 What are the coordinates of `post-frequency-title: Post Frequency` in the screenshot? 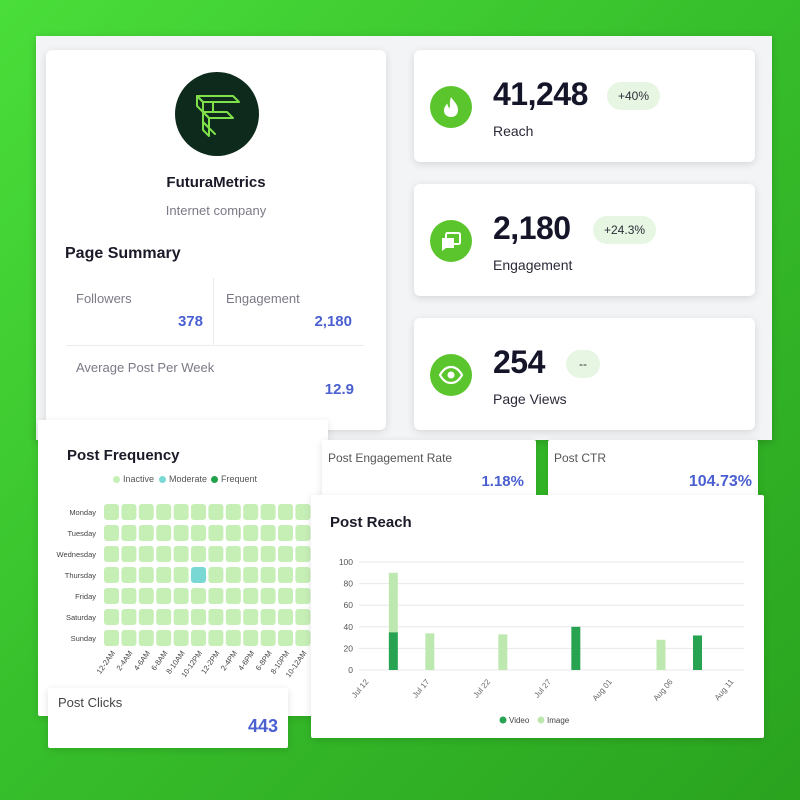 It's located at (123, 455).